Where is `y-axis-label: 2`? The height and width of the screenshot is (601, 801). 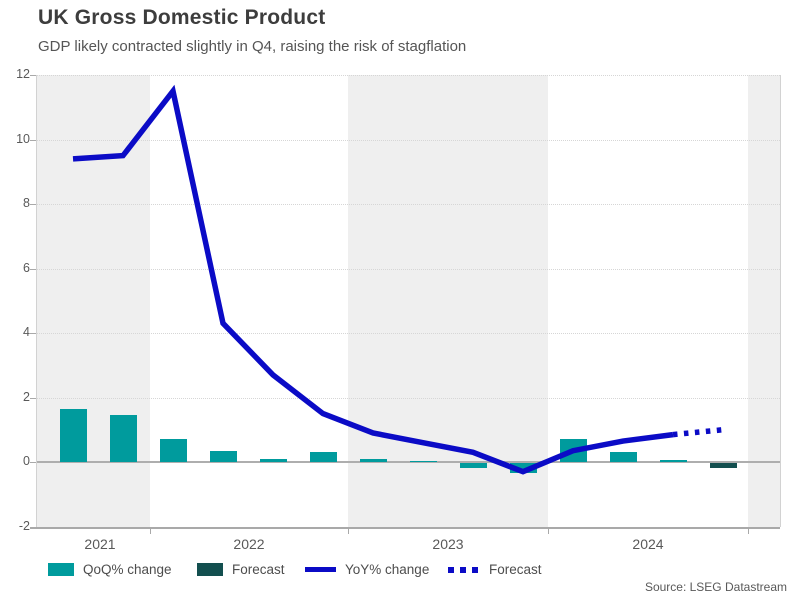
y-axis-label: 2 is located at coordinates (26, 396).